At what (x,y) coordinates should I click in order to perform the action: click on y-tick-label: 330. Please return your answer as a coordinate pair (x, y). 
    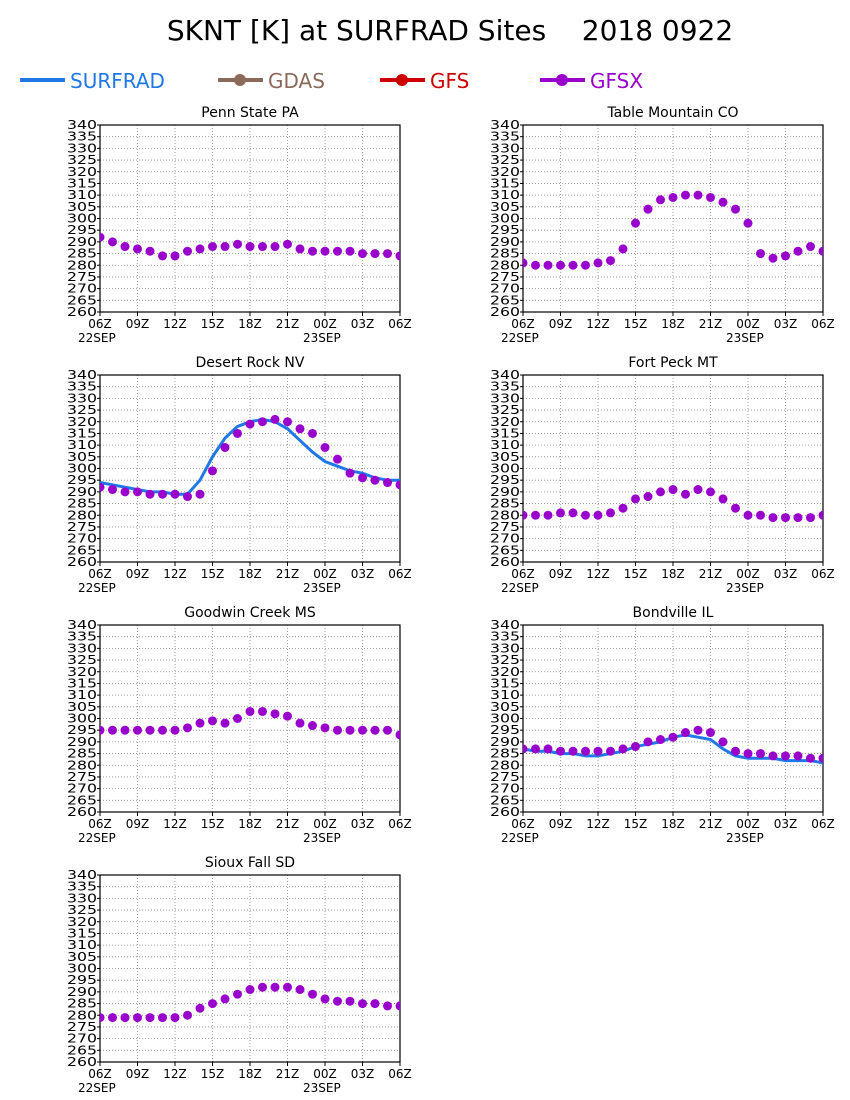
    Looking at the image, I should click on (505, 398).